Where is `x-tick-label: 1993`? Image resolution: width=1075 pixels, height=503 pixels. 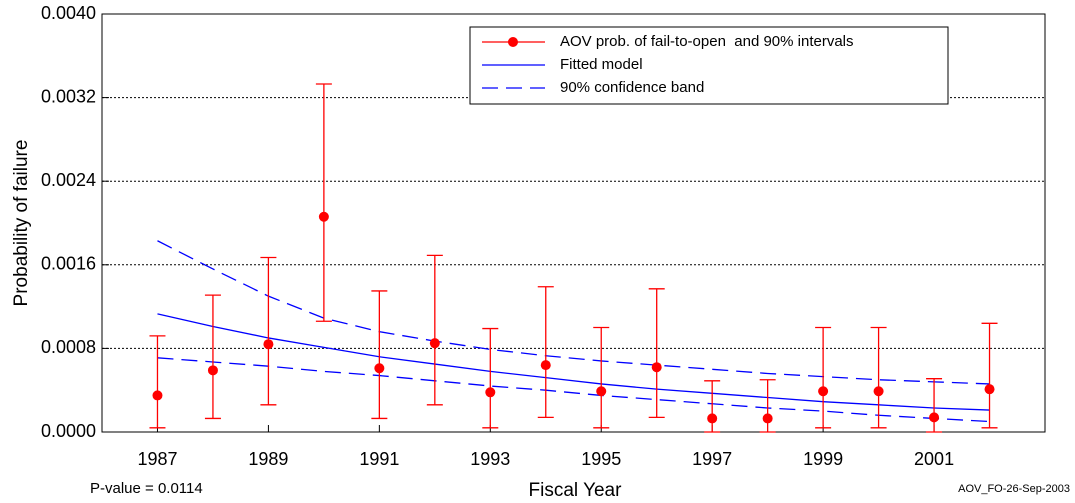
x-tick-label: 1993 is located at coordinates (490, 459).